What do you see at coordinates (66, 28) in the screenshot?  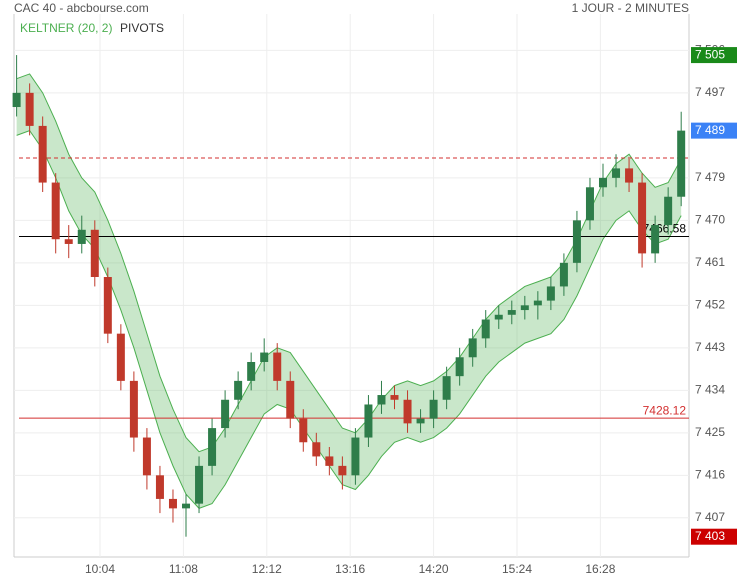 I see `legend-entry: KELTNER (20, 2)` at bounding box center [66, 28].